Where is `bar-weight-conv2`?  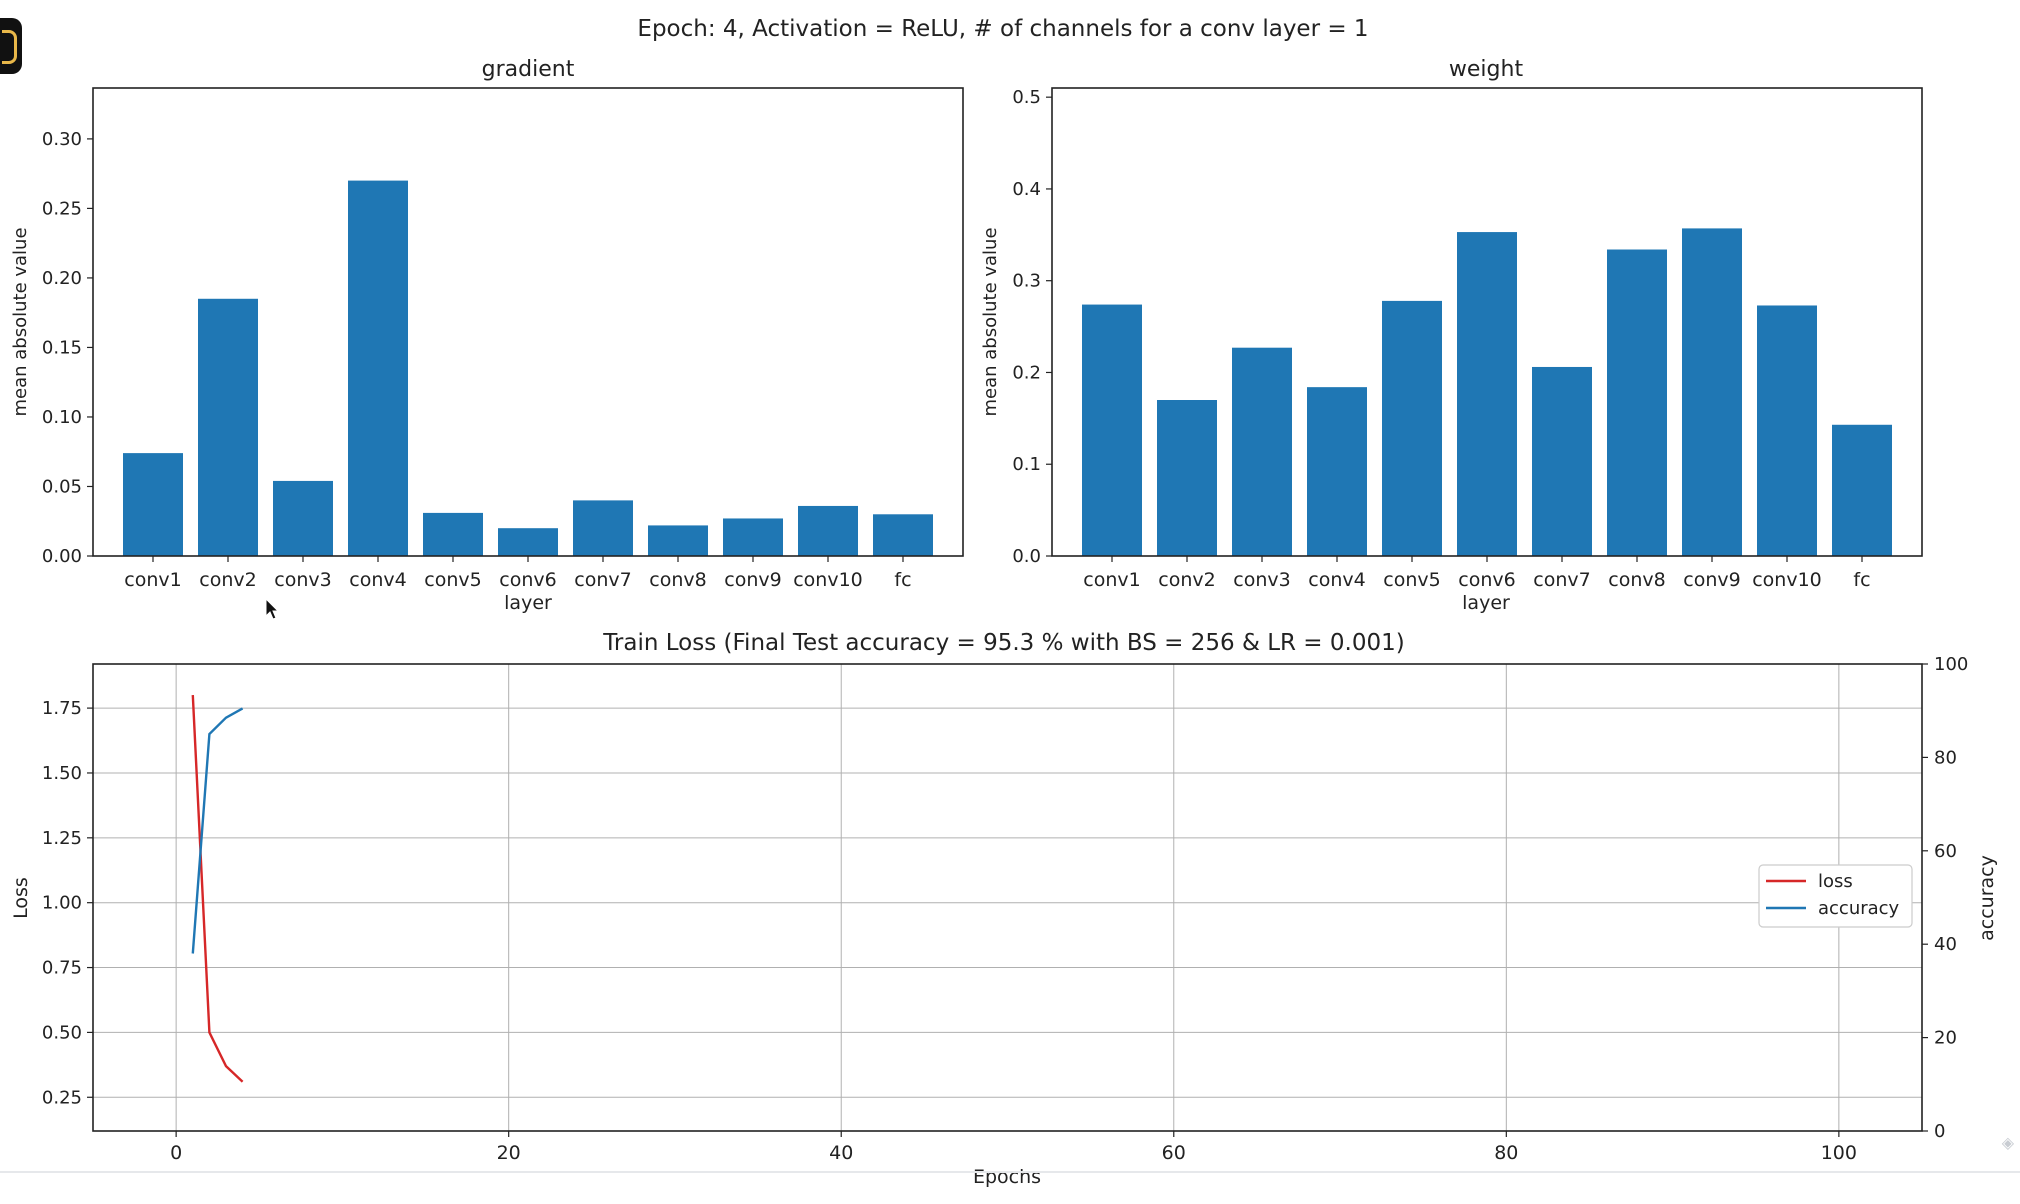 bar-weight-conv2 is located at coordinates (1187, 478).